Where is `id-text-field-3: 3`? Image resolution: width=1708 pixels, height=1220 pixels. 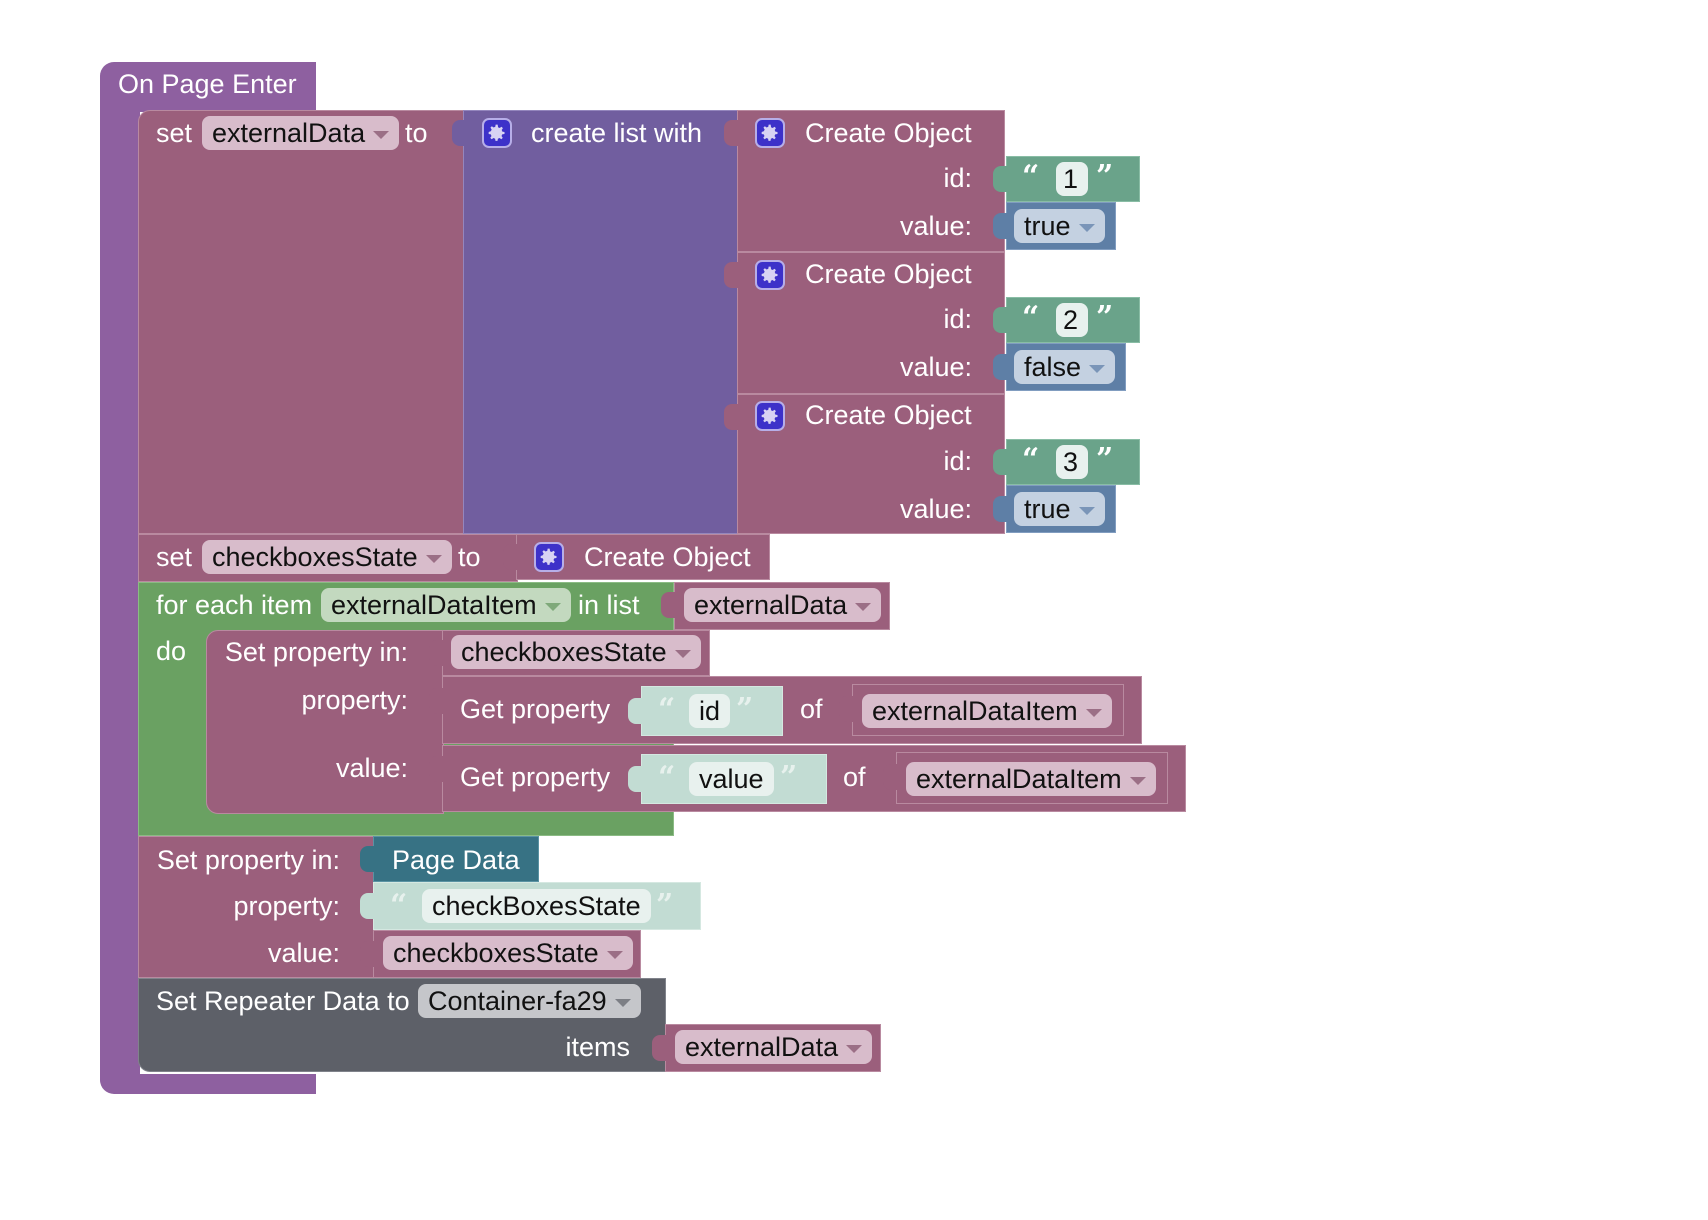 id-text-field-3: 3 is located at coordinates (1072, 462).